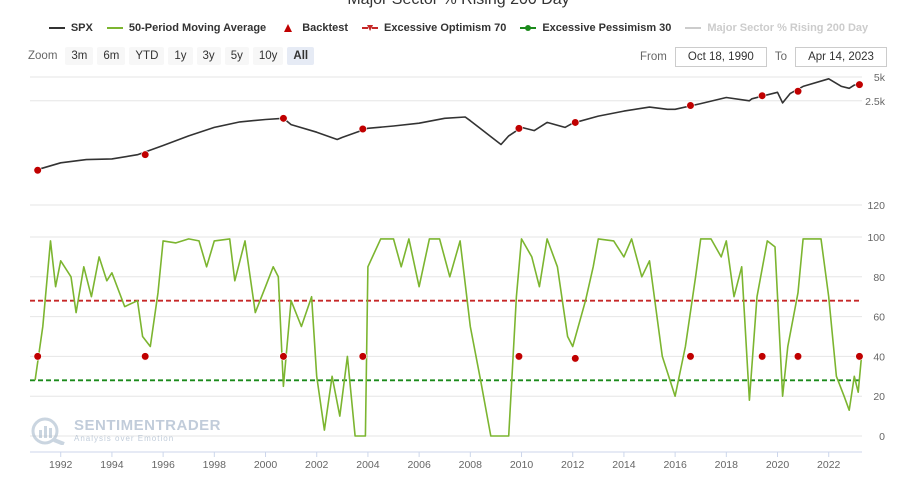 The image size is (917, 491). What do you see at coordinates (573, 465) in the screenshot?
I see `x-tick-label: 2012` at bounding box center [573, 465].